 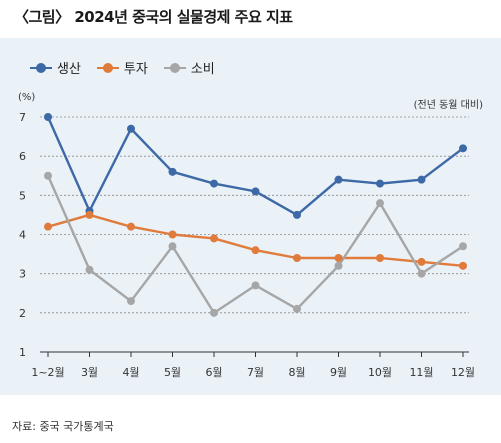 I want to click on chart-note: (전년 동월 대비), so click(x=448, y=105).